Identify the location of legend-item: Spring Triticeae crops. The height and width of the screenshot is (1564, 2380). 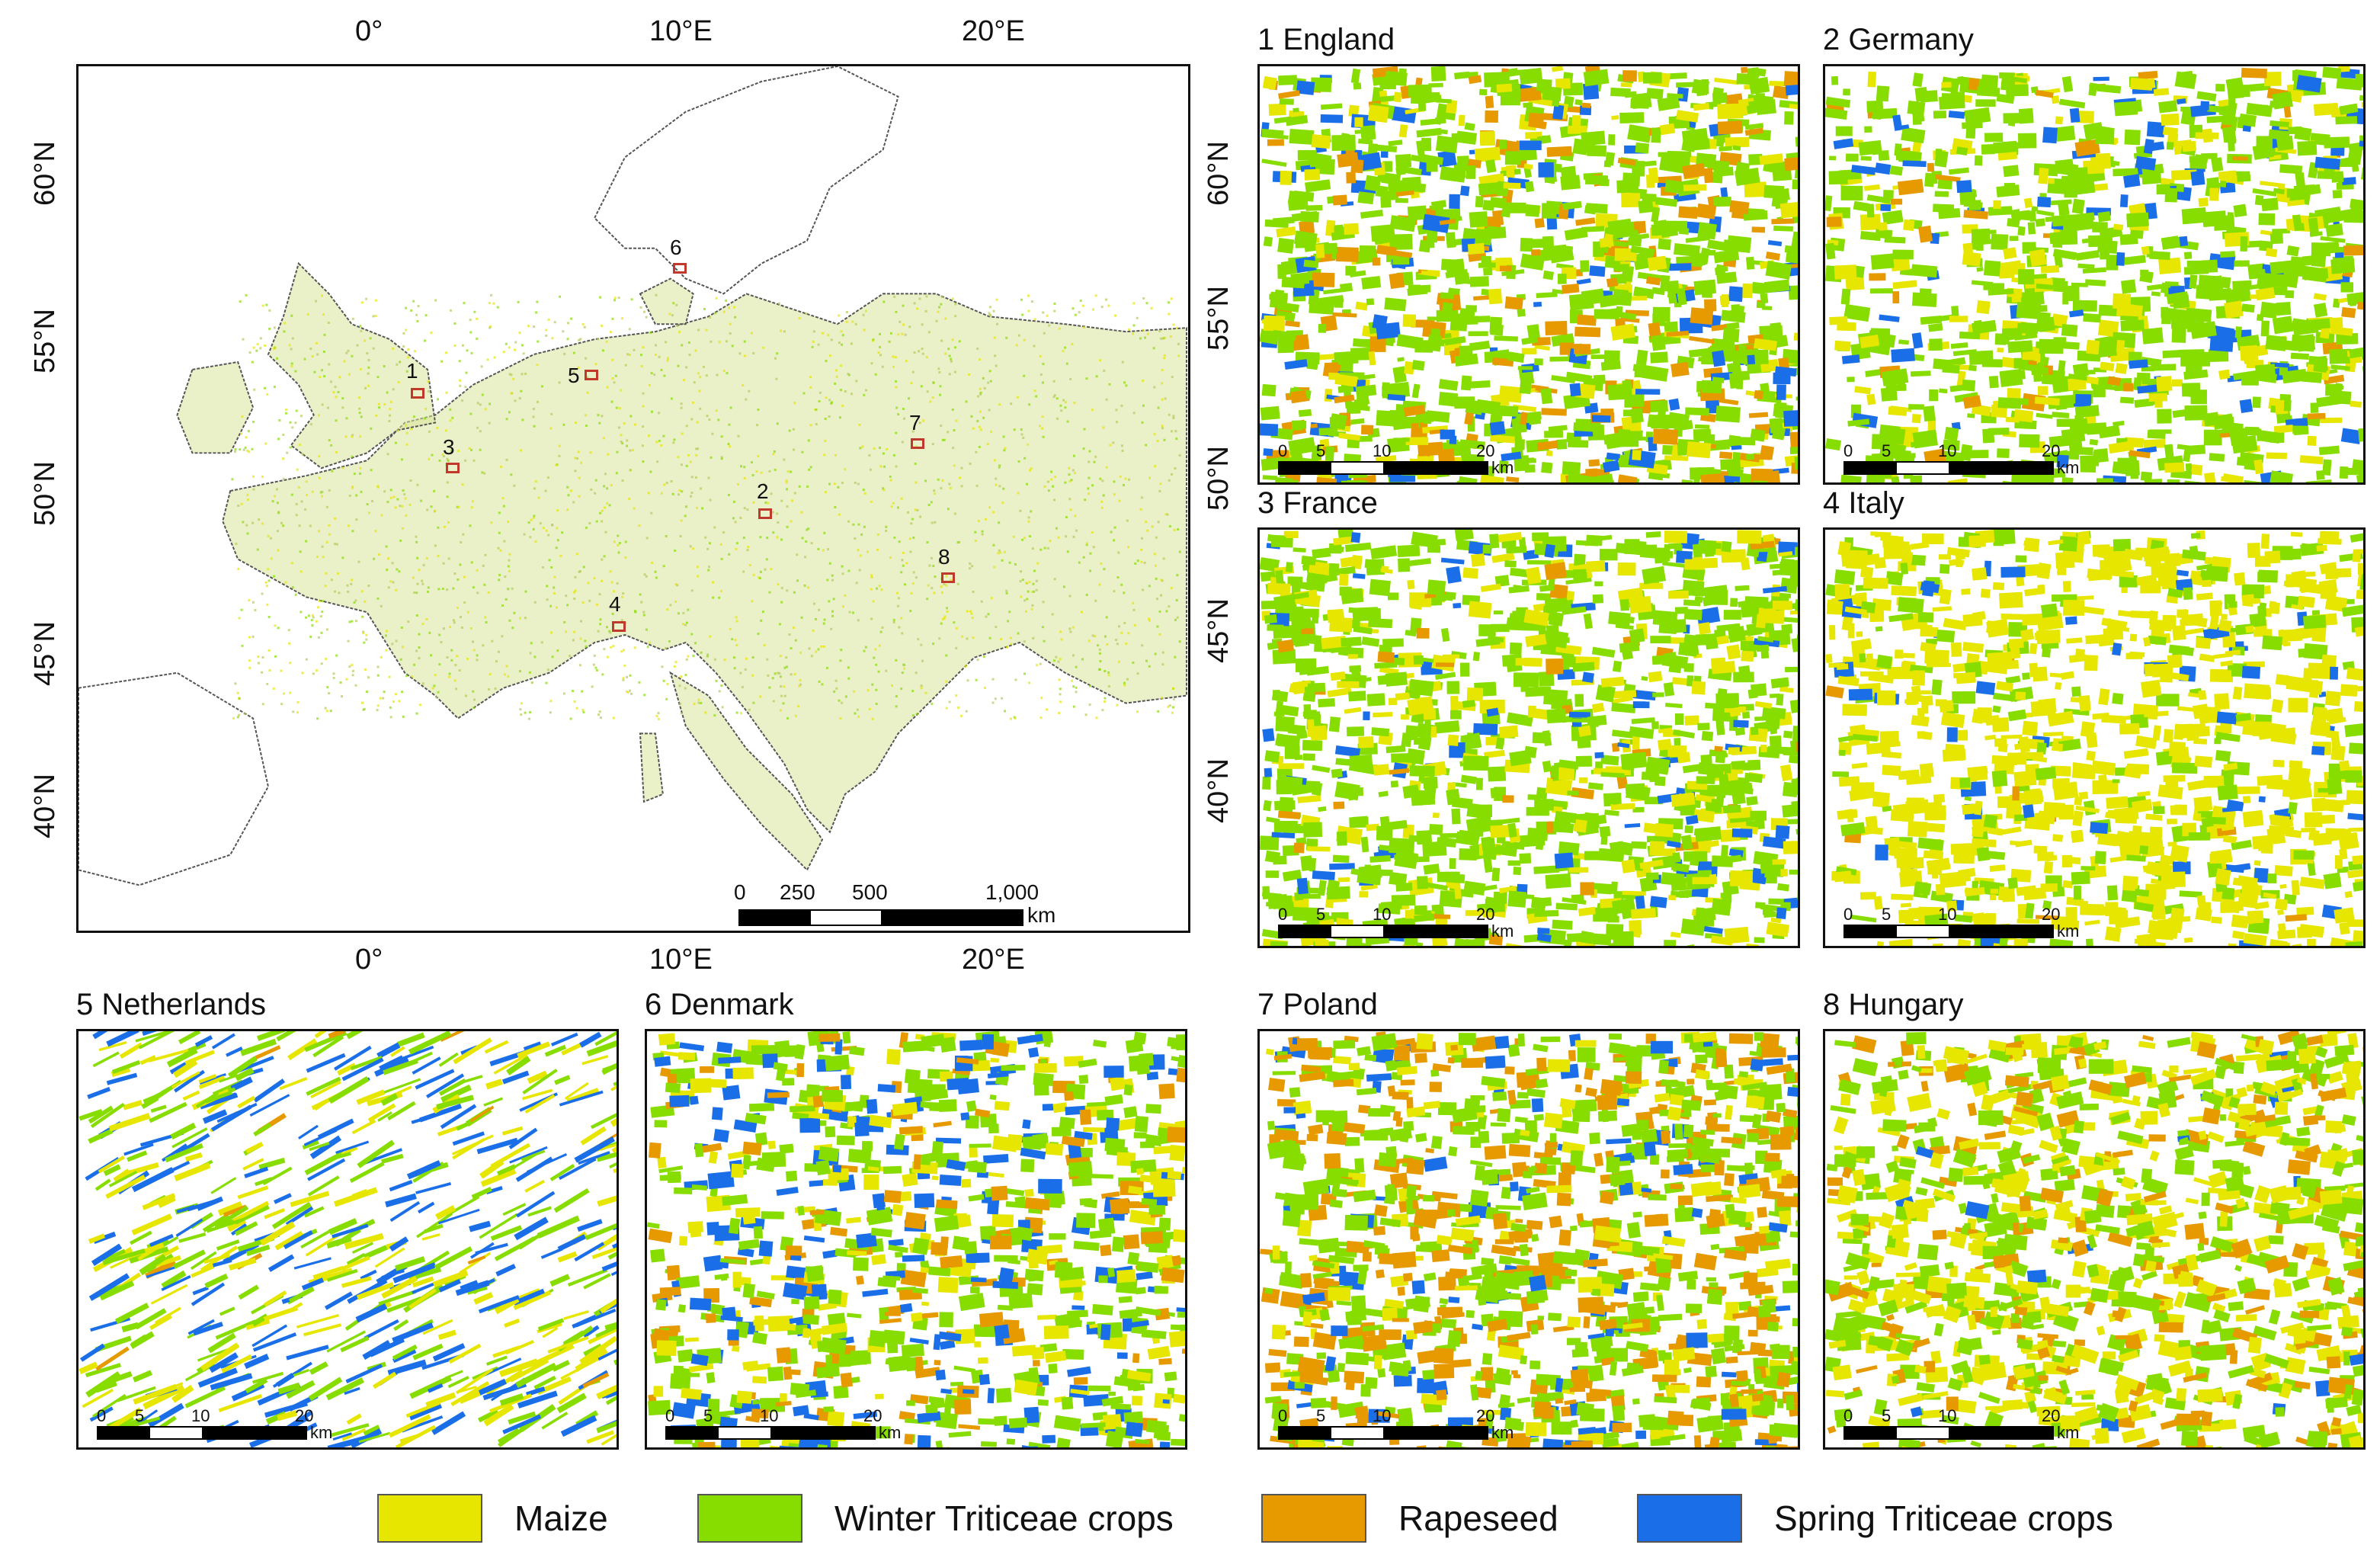
(1875, 1518).